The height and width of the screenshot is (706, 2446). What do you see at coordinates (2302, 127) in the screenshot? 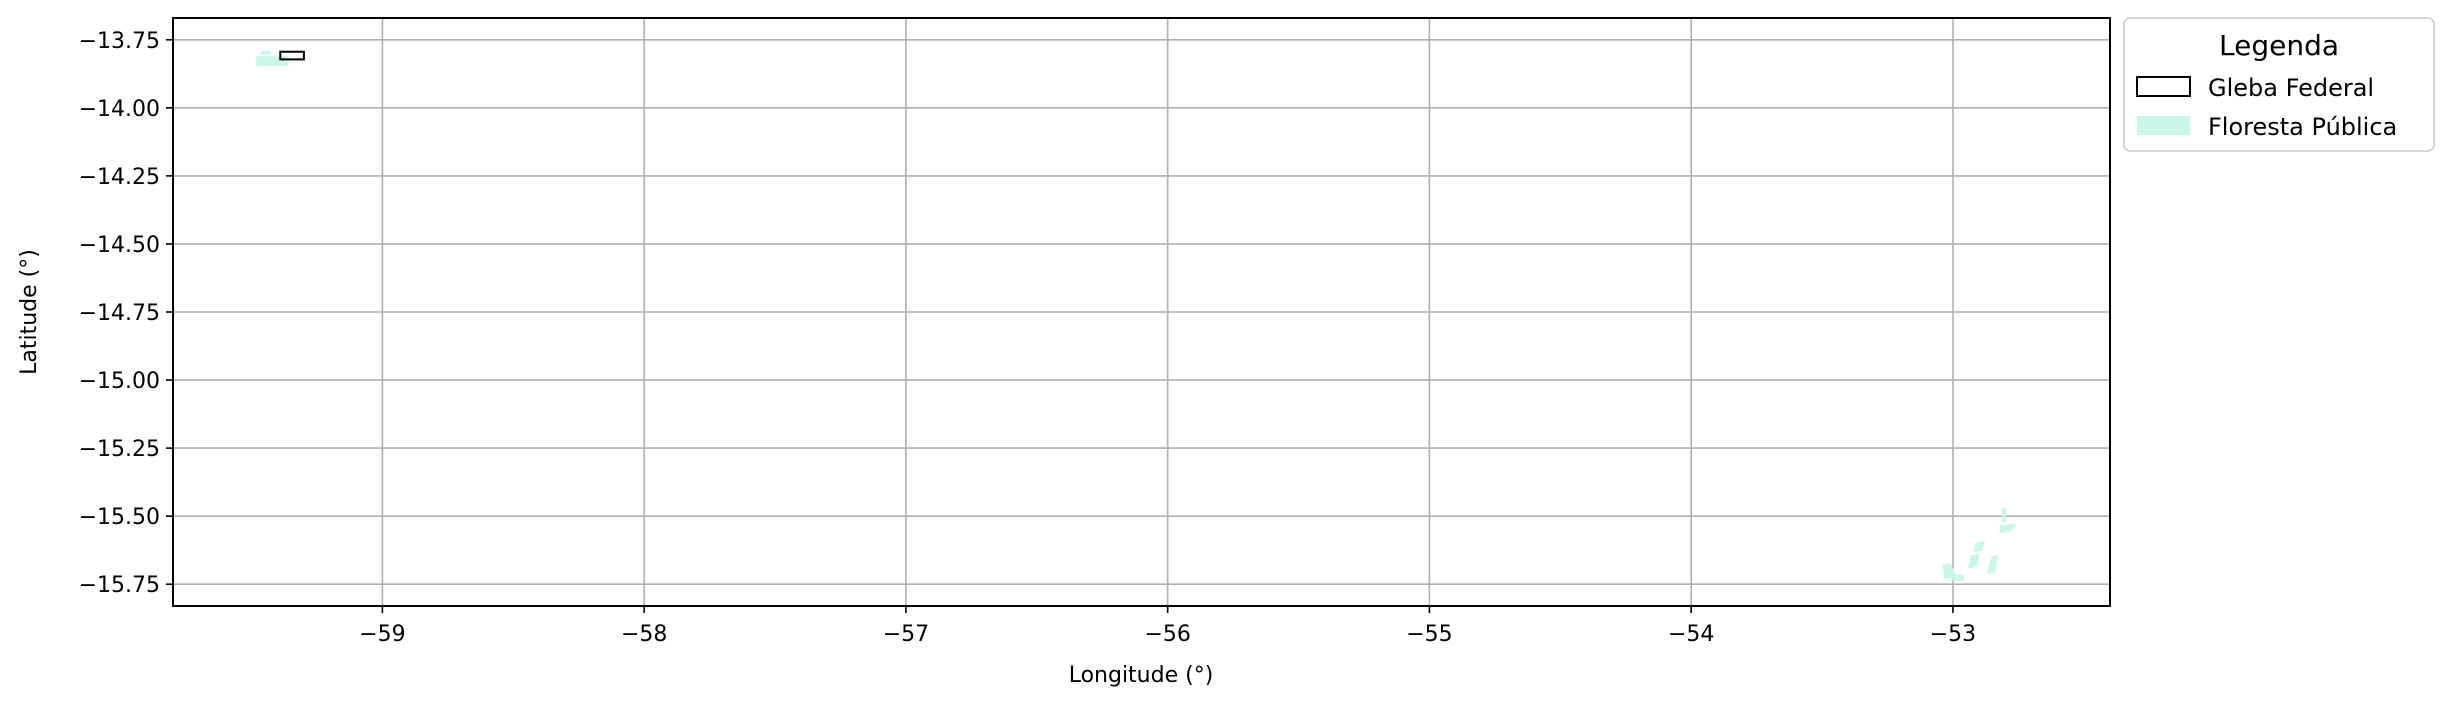
I see `floresta-publica-legend-label: Floresta Pública` at bounding box center [2302, 127].